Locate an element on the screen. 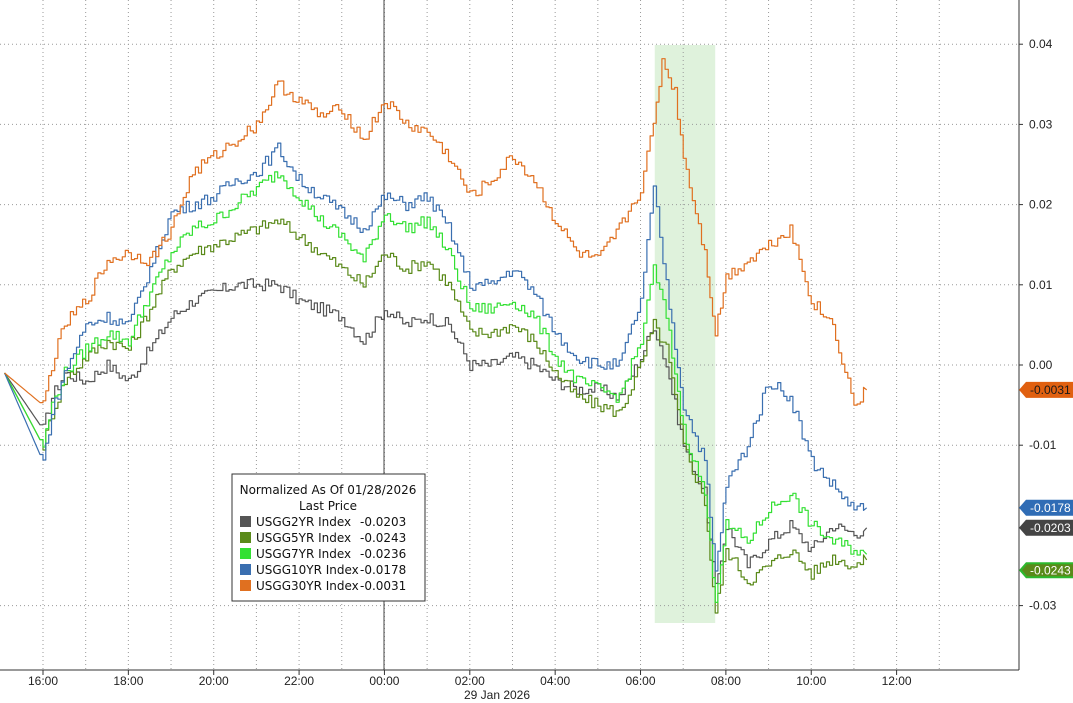 The height and width of the screenshot is (703, 1073). highlight-band-layer is located at coordinates (685, 334).